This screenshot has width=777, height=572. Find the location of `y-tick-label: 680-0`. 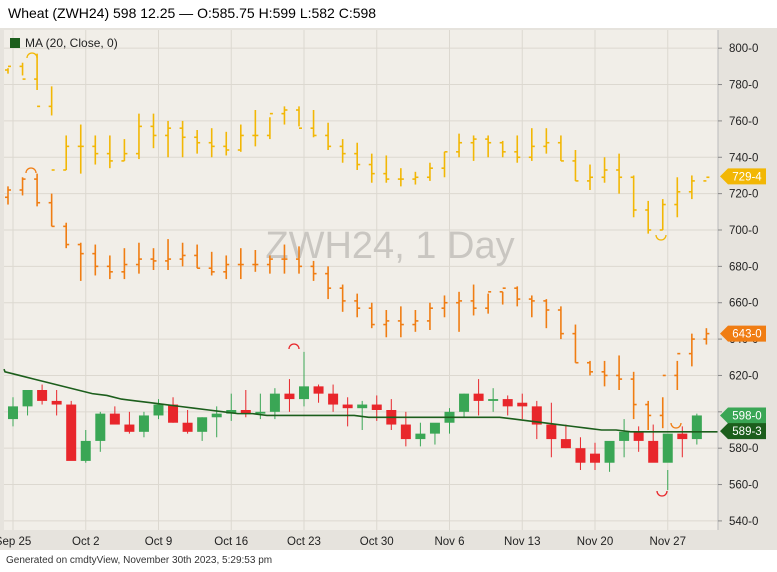

y-tick-label: 680-0 is located at coordinates (743, 267).